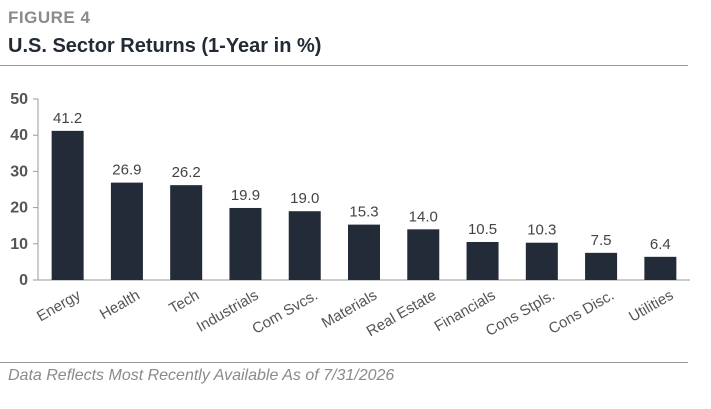 The image size is (711, 409). What do you see at coordinates (304, 198) in the screenshot?
I see `value-label: 19.0` at bounding box center [304, 198].